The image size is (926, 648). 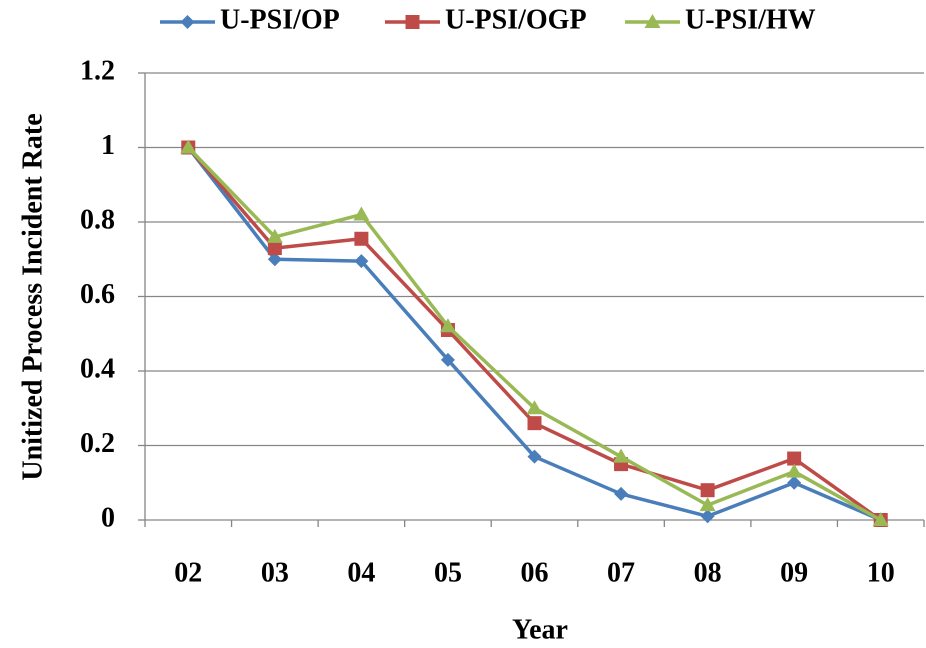 I want to click on y-tick-label: 0, so click(x=108, y=517).